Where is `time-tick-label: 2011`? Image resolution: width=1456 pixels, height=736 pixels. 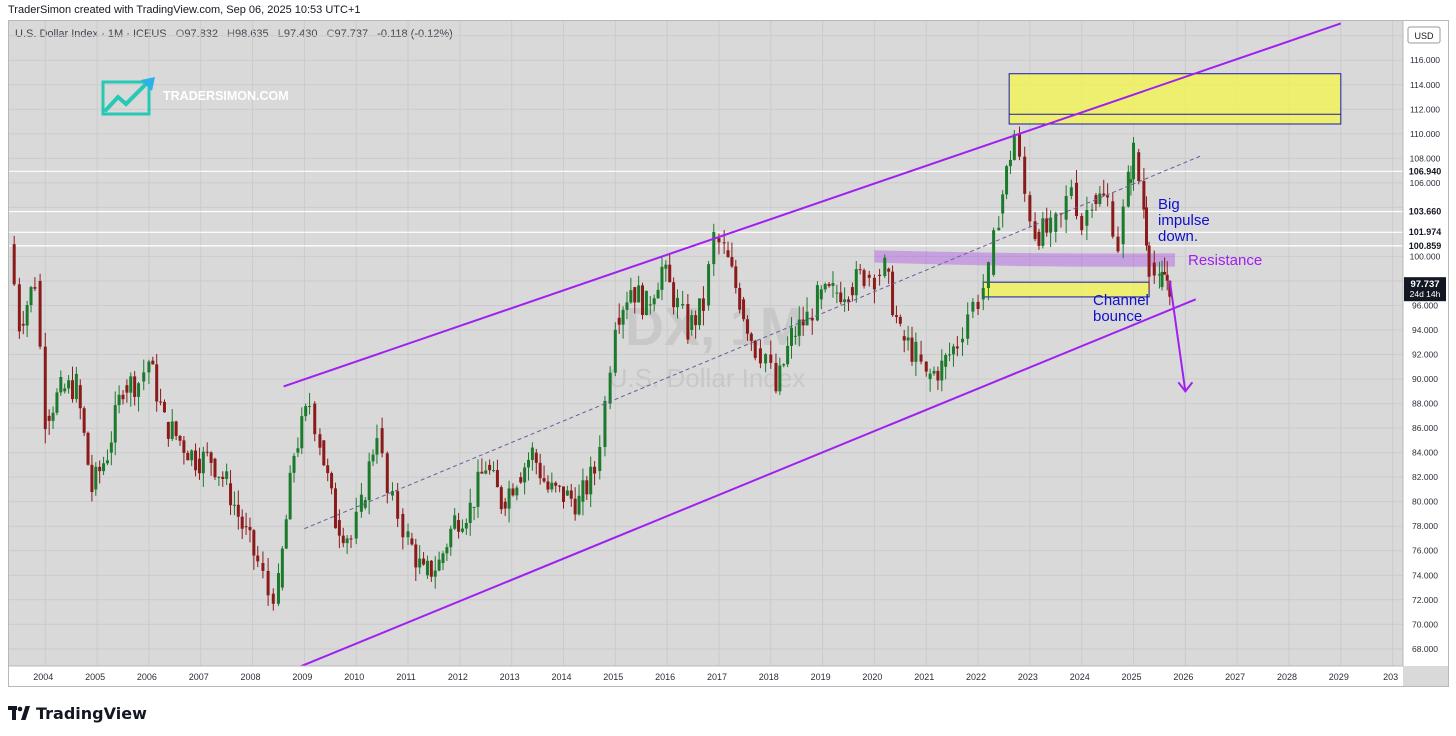 time-tick-label: 2011 is located at coordinates (405, 677).